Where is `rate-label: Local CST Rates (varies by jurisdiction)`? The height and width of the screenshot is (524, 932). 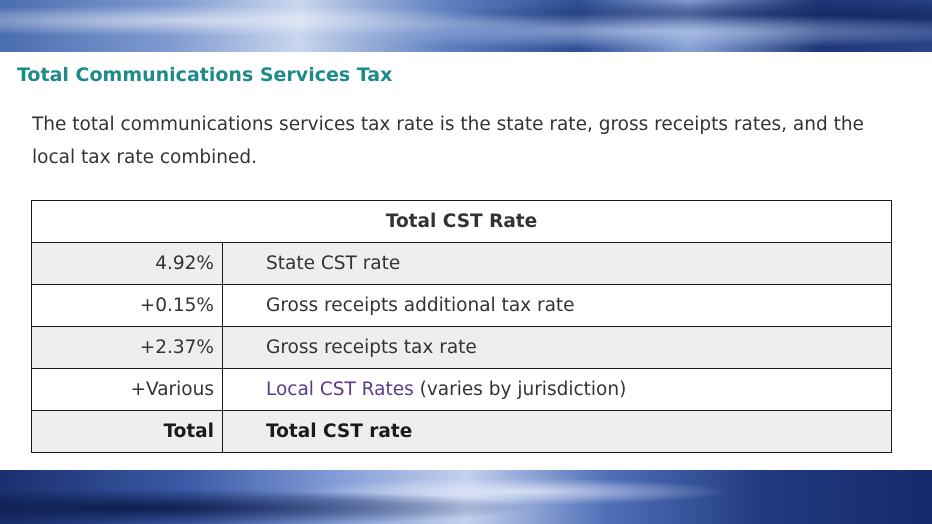 rate-label: Local CST Rates (varies by jurisdiction) is located at coordinates (557, 389).